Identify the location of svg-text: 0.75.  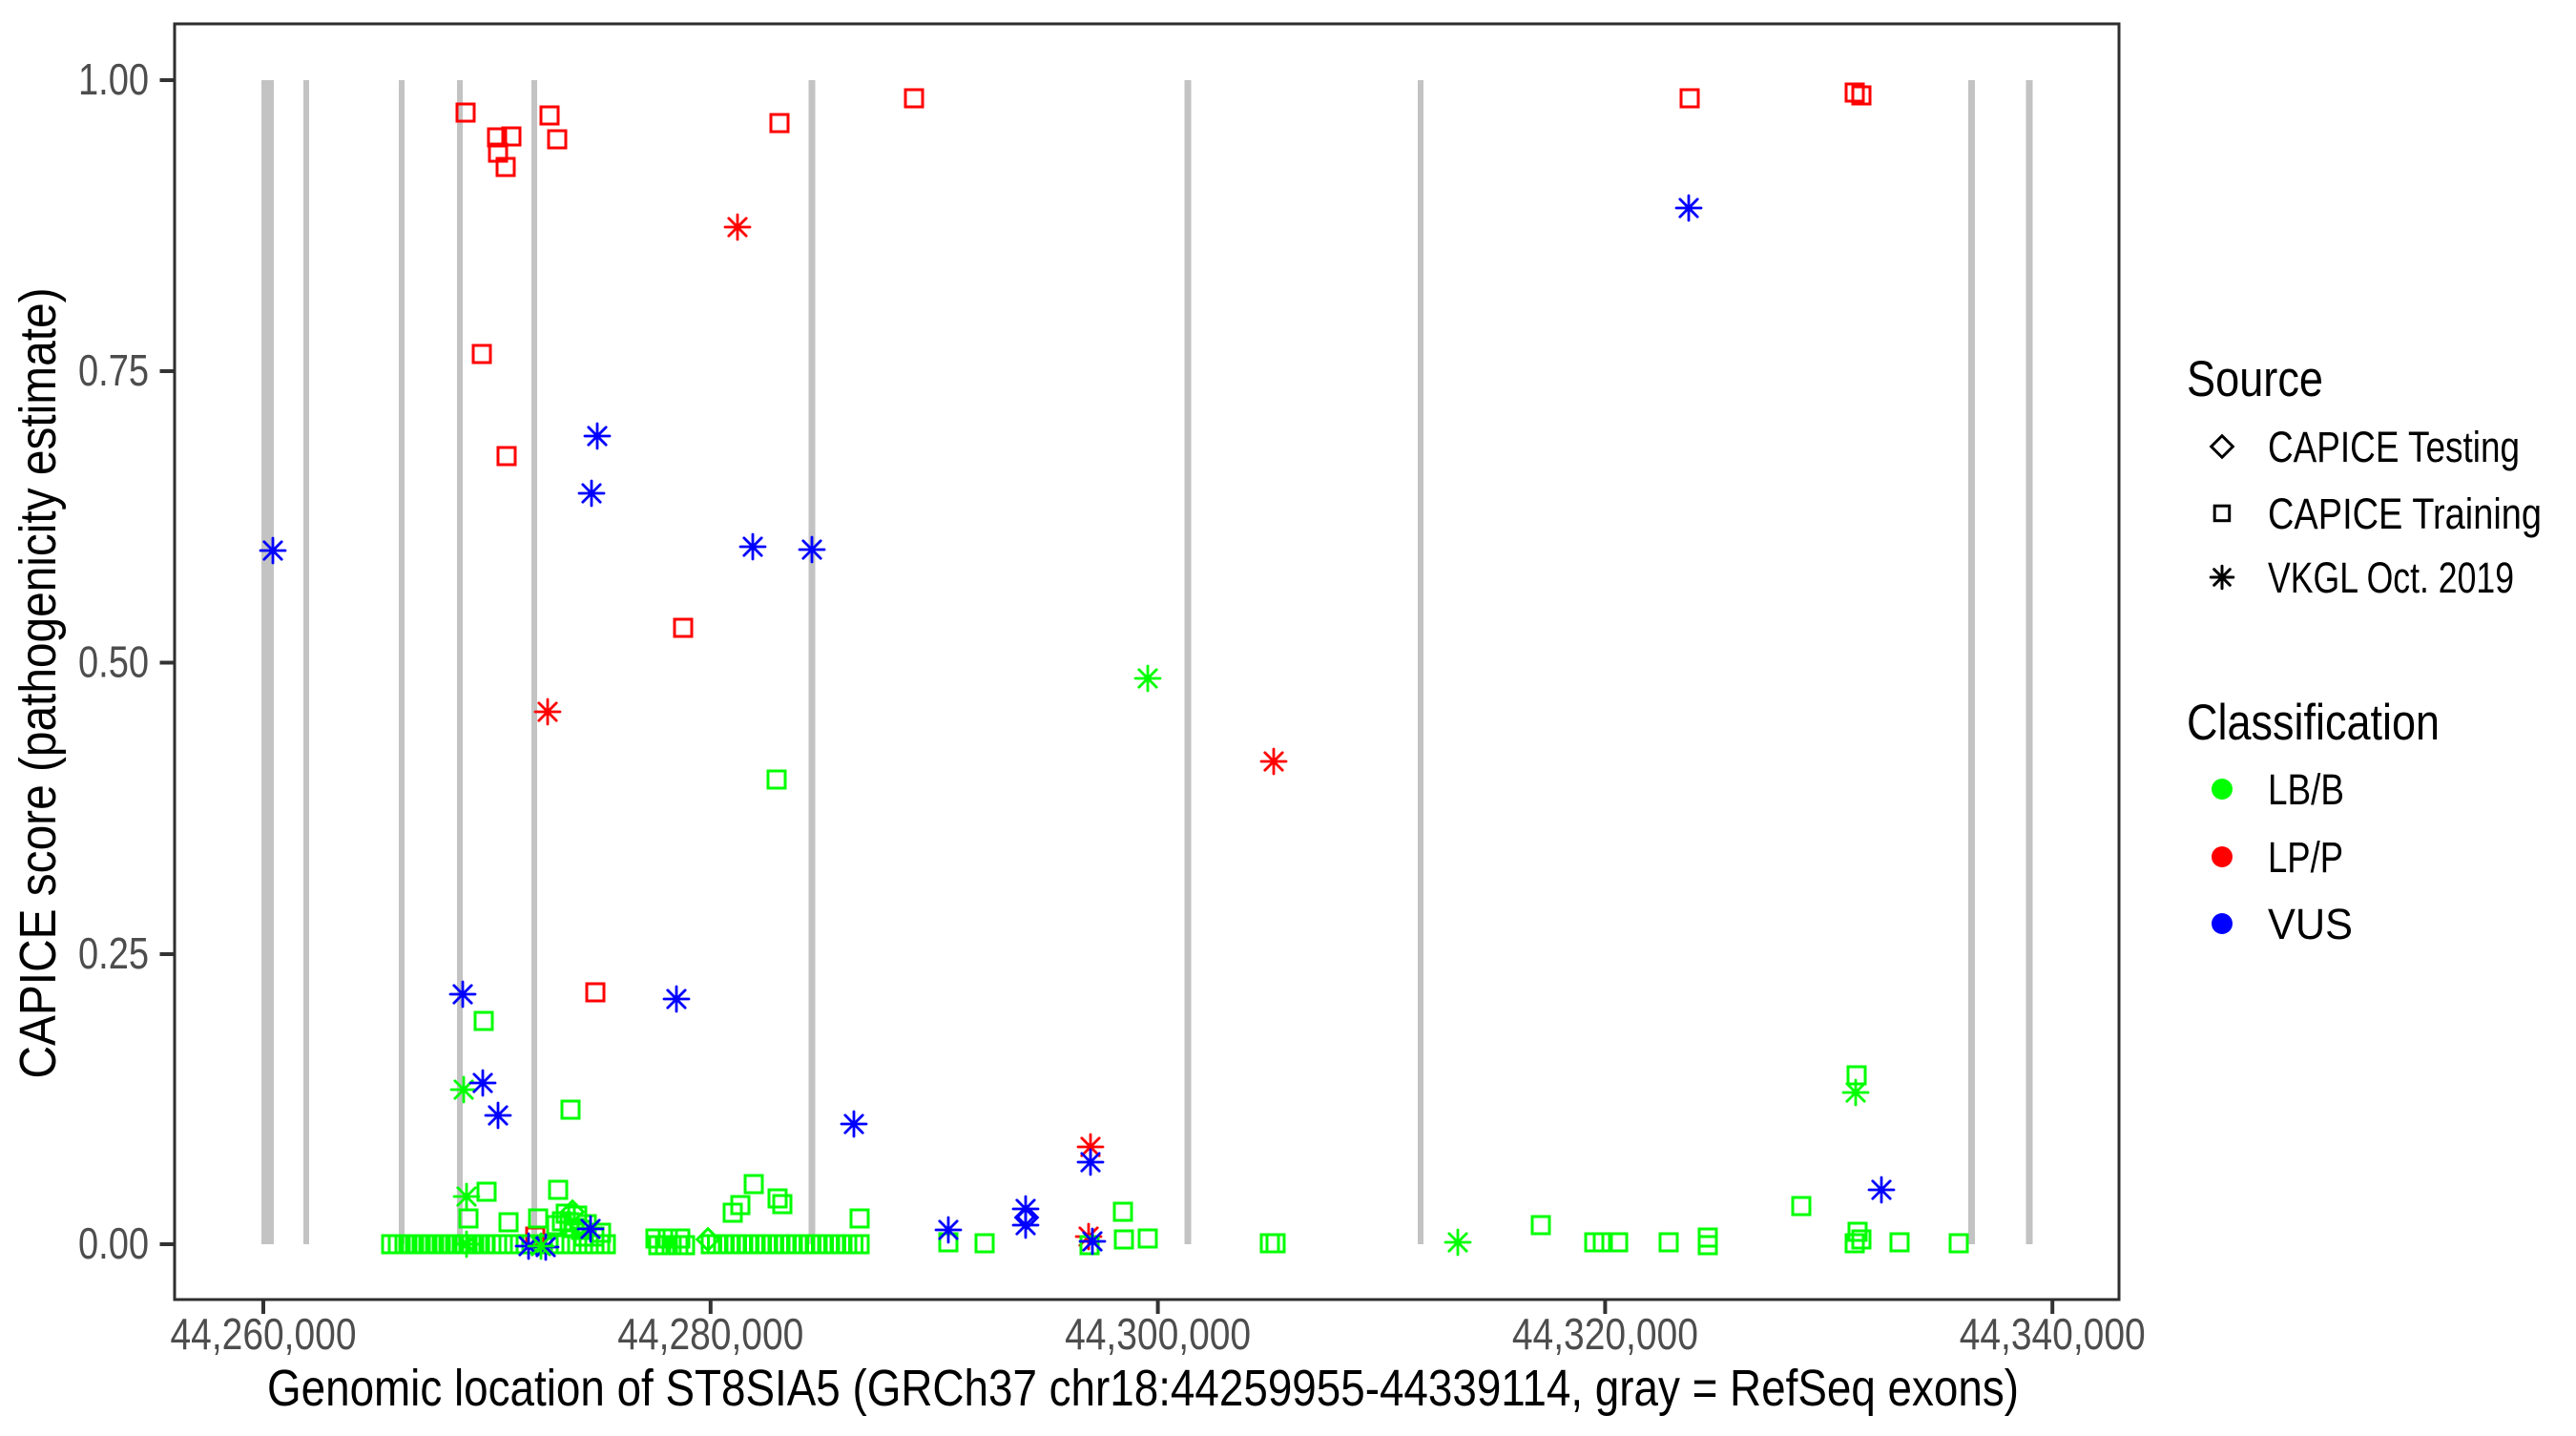
(113, 370).